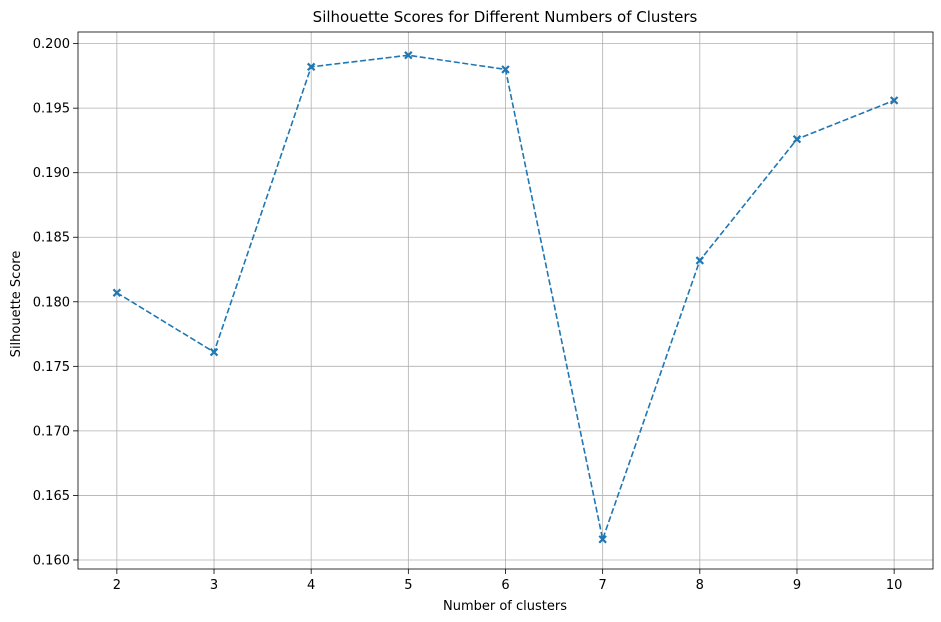 Image resolution: width=941 pixels, height=622 pixels. Describe the element at coordinates (51, 302) in the screenshot. I see `y-tick-label: 0.180` at that location.